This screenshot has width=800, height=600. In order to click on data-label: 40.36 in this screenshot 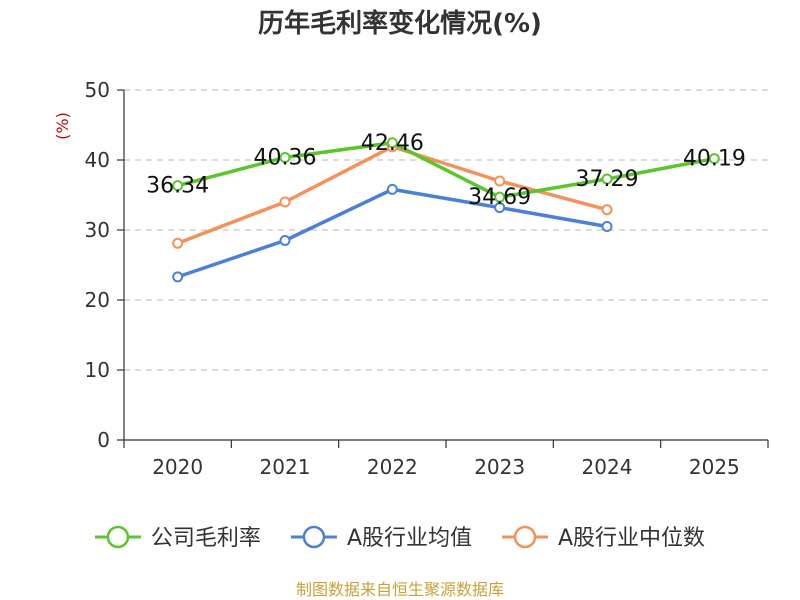, I will do `click(285, 157)`.